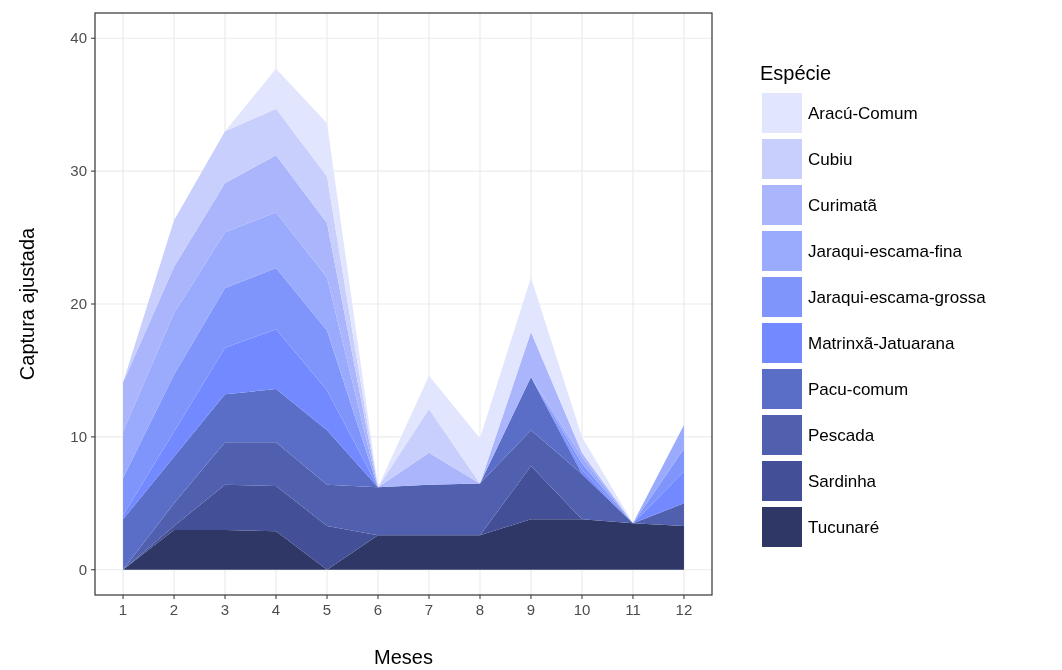 This screenshot has height=670, width=1062. What do you see at coordinates (378, 609) in the screenshot?
I see `x-tick-label: 6` at bounding box center [378, 609].